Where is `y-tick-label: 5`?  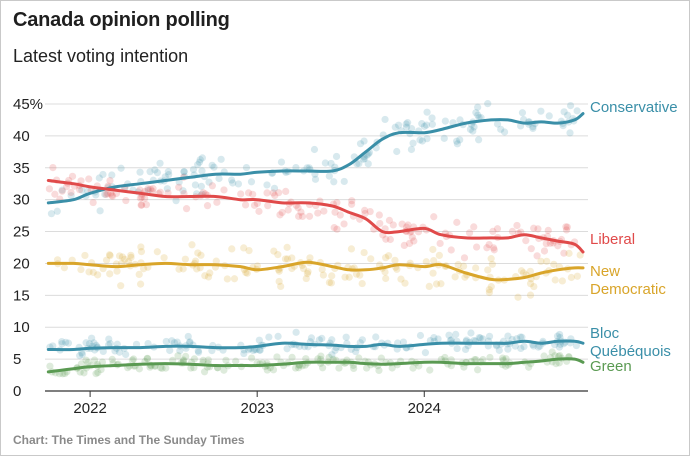
y-tick-label: 5 is located at coordinates (17, 359).